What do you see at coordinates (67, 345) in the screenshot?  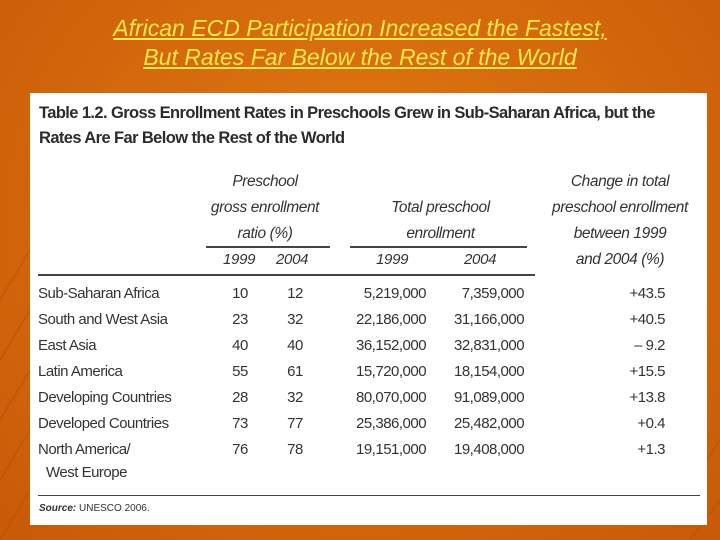 I see `region-cell: East Asia` at bounding box center [67, 345].